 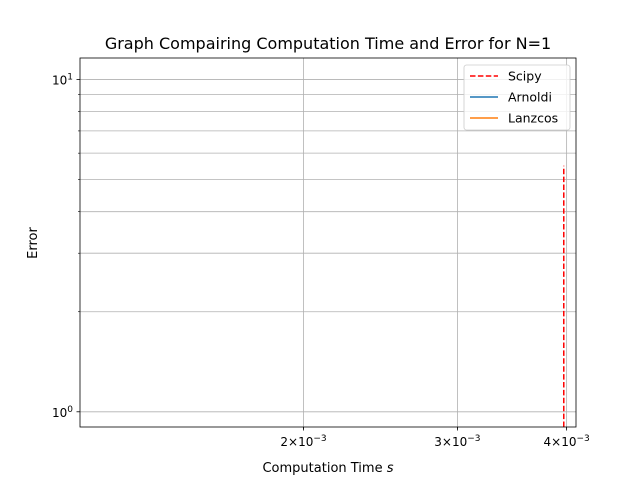 What do you see at coordinates (62, 79) in the screenshot?
I see `y-tick-label: 101` at bounding box center [62, 79].